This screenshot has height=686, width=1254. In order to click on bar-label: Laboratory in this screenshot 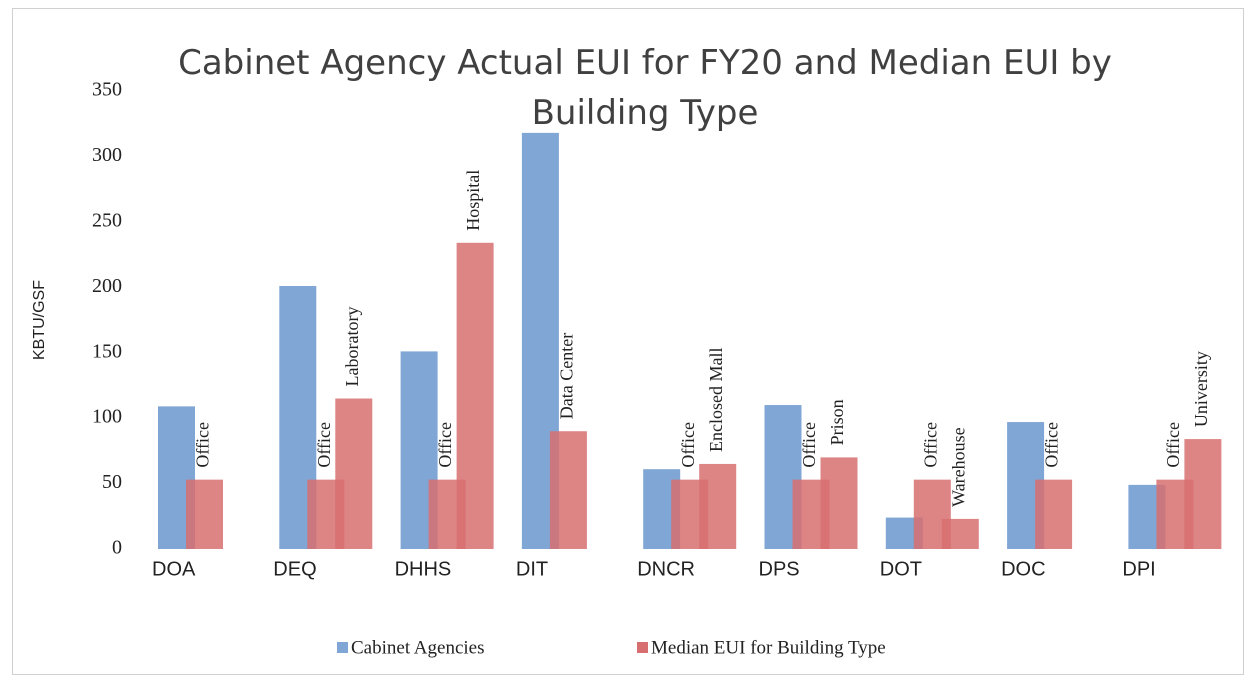, I will do `click(352, 347)`.